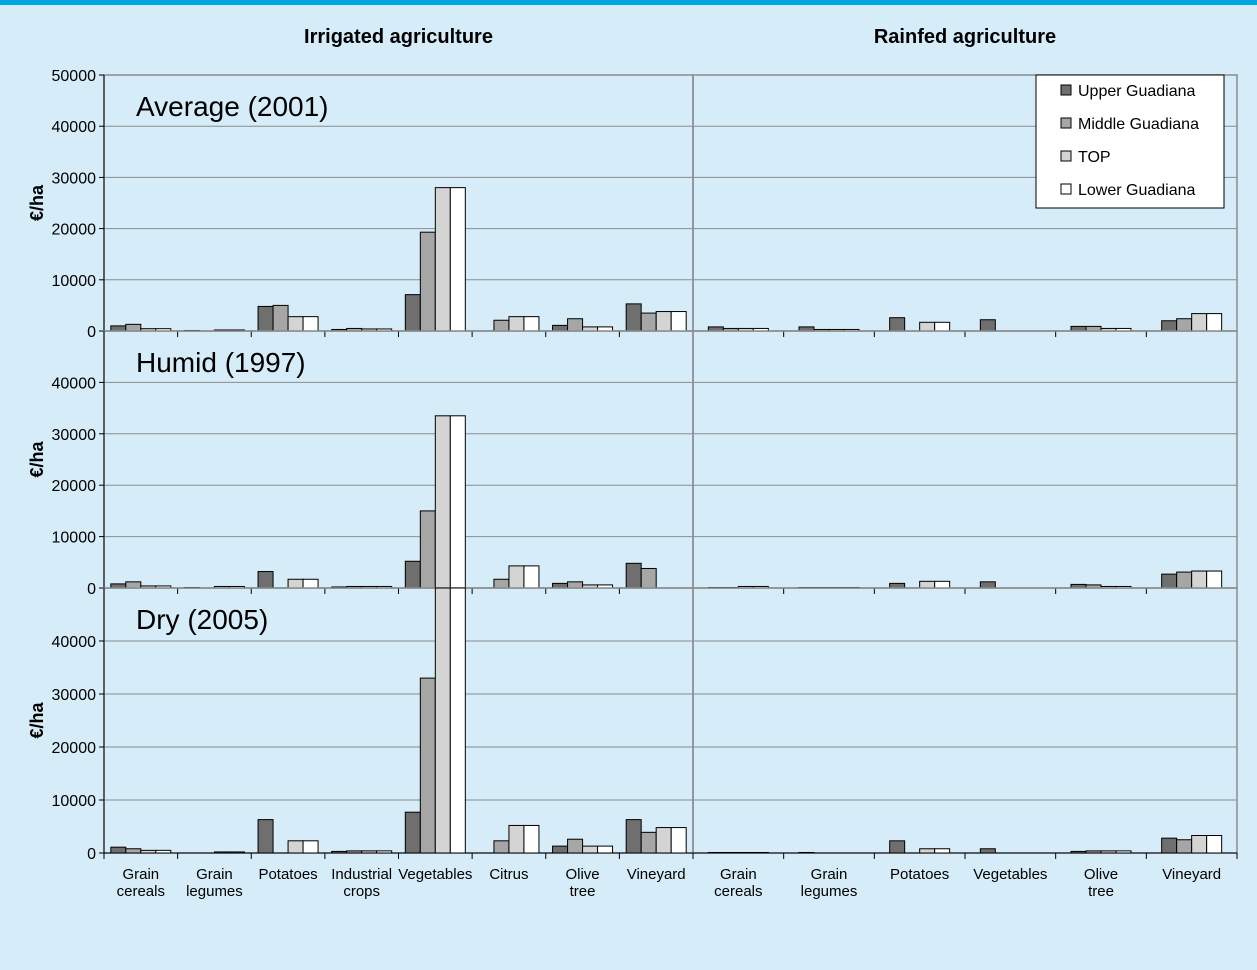 This screenshot has width=1257, height=970. I want to click on heading-rainfed: Rainfed agriculture, so click(965, 37).